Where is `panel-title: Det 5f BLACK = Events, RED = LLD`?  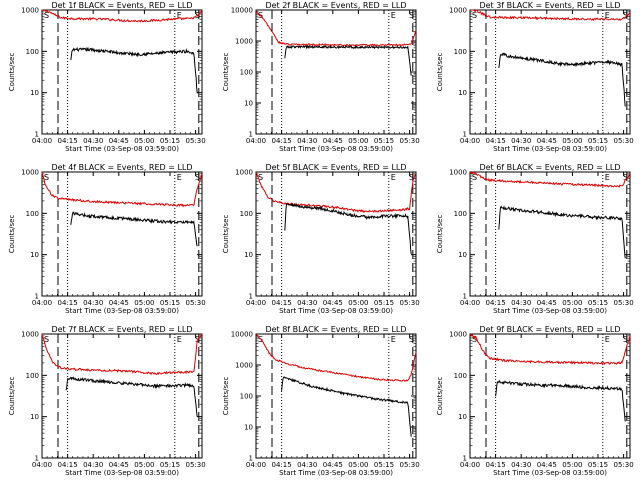 panel-title: Det 5f BLACK = Events, RED = LLD is located at coordinates (335, 167).